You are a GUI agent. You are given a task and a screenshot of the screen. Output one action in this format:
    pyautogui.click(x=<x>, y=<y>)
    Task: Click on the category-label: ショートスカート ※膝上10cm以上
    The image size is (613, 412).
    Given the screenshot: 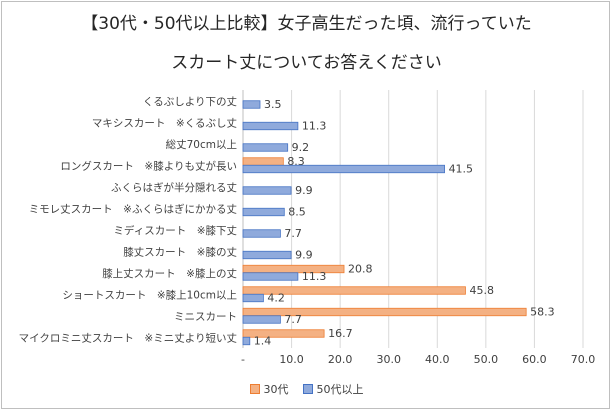 What is the action you would take?
    pyautogui.click(x=149, y=294)
    